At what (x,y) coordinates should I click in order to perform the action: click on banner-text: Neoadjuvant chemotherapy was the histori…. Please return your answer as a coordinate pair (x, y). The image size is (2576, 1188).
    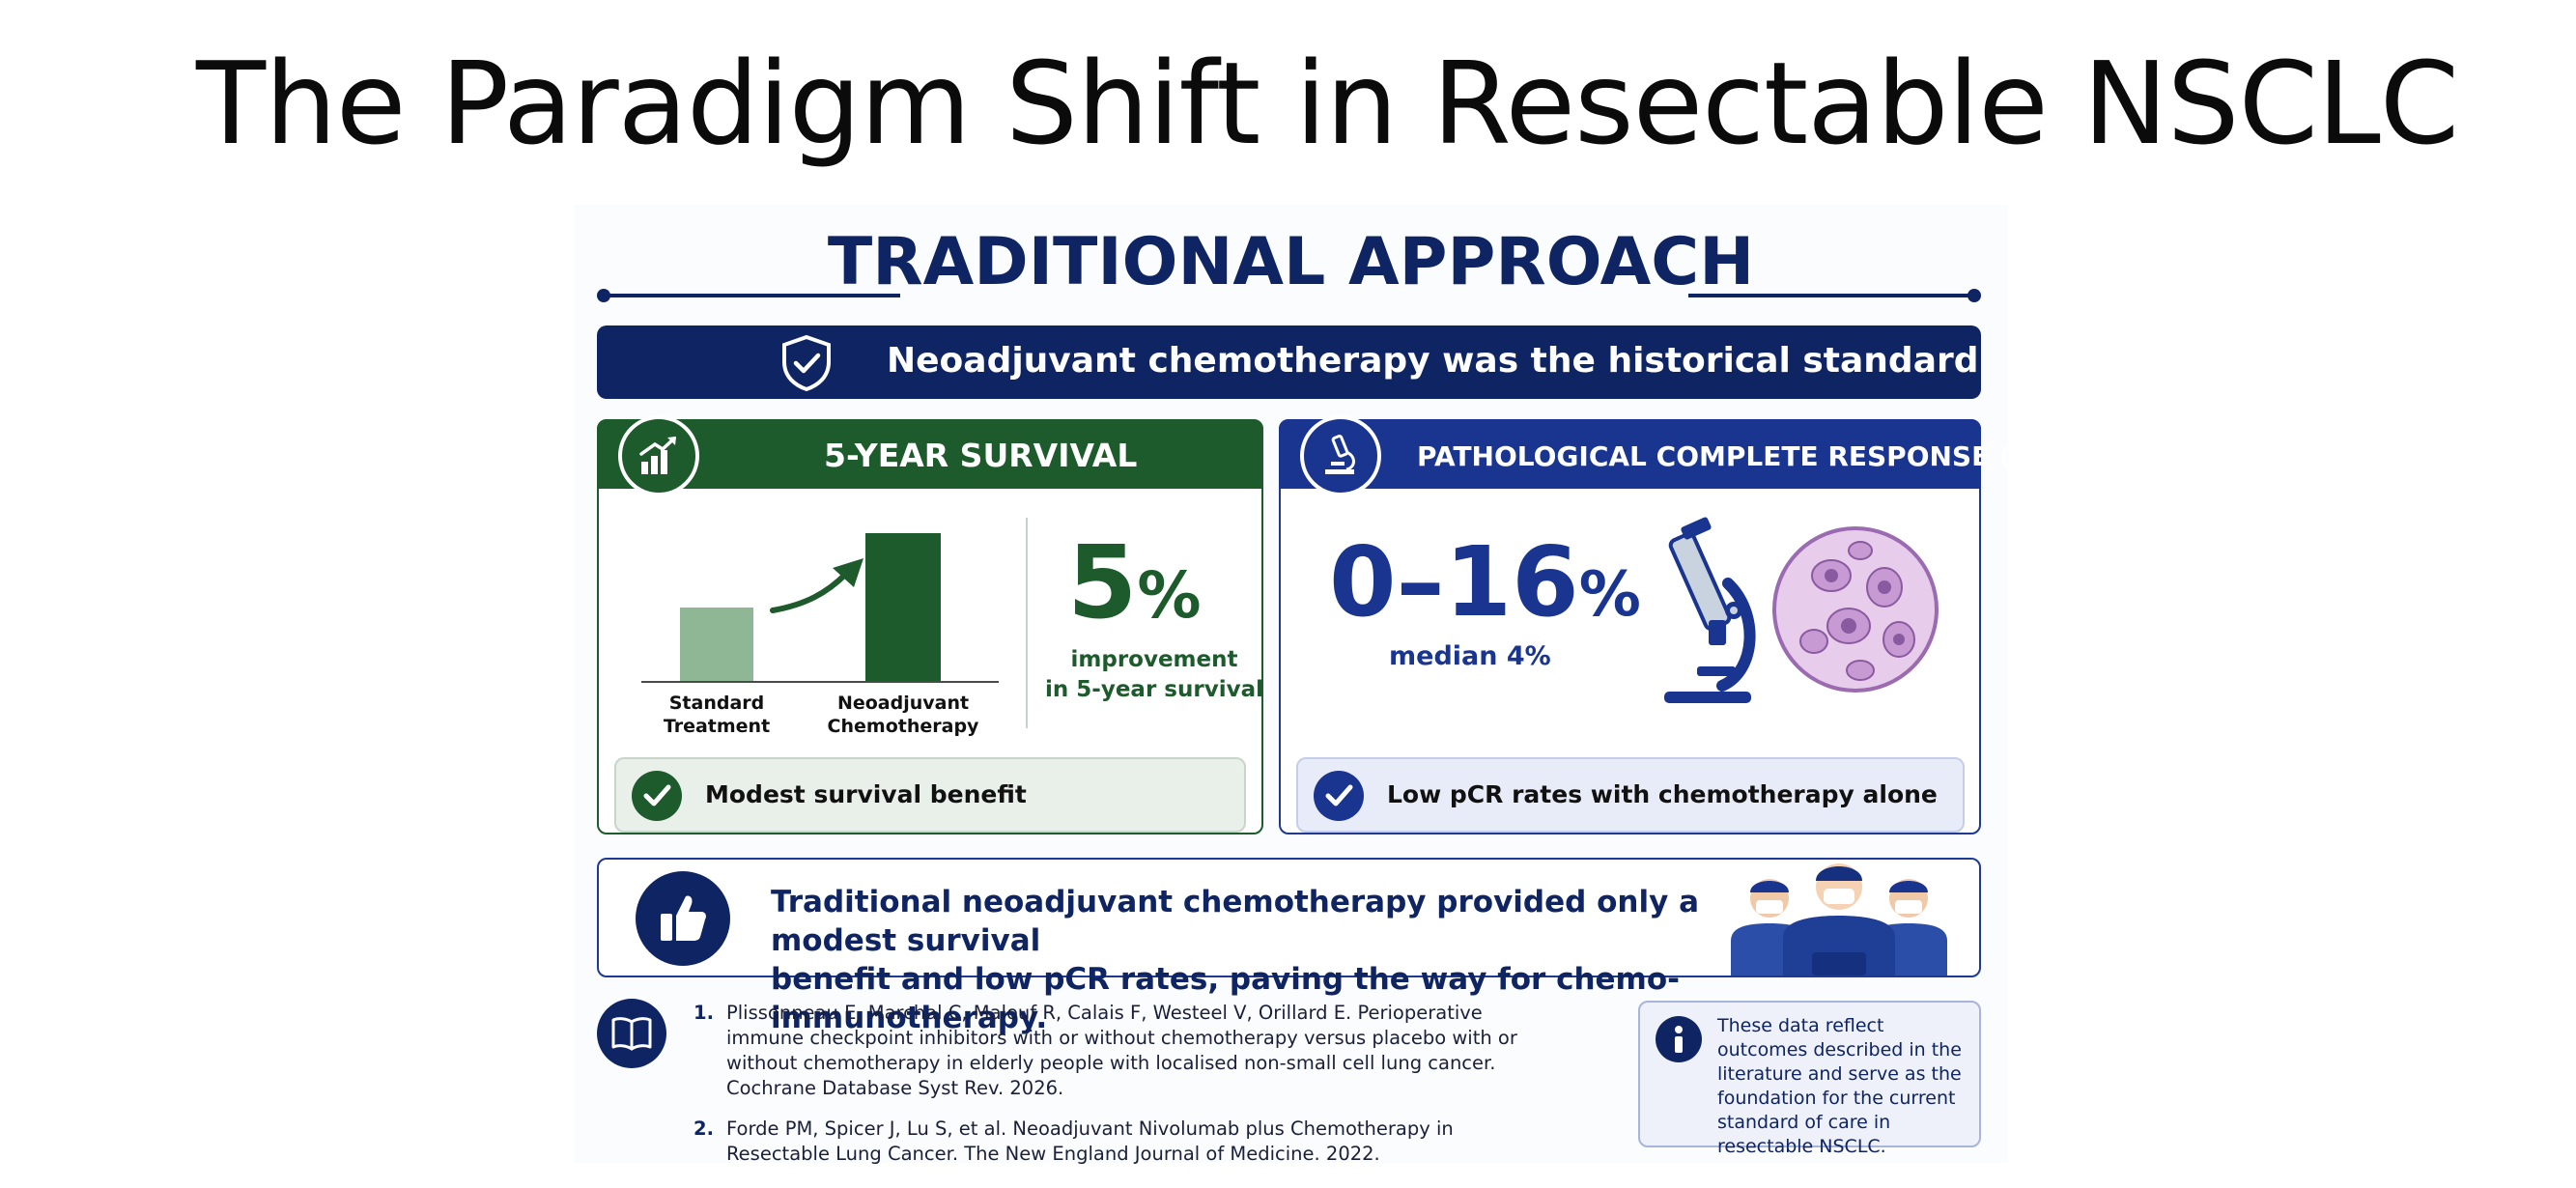
    Looking at the image, I should click on (1433, 361).